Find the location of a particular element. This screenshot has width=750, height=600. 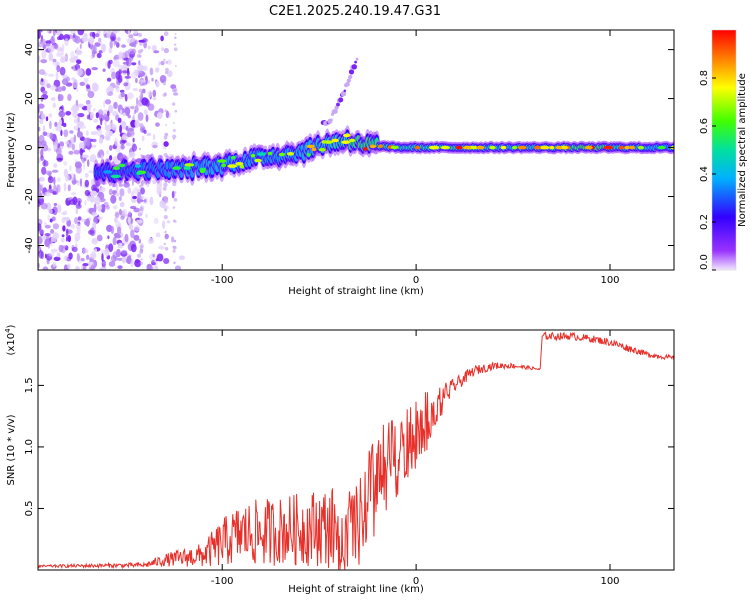

spectrogram-xtick-label: 100 is located at coordinates (609, 280).